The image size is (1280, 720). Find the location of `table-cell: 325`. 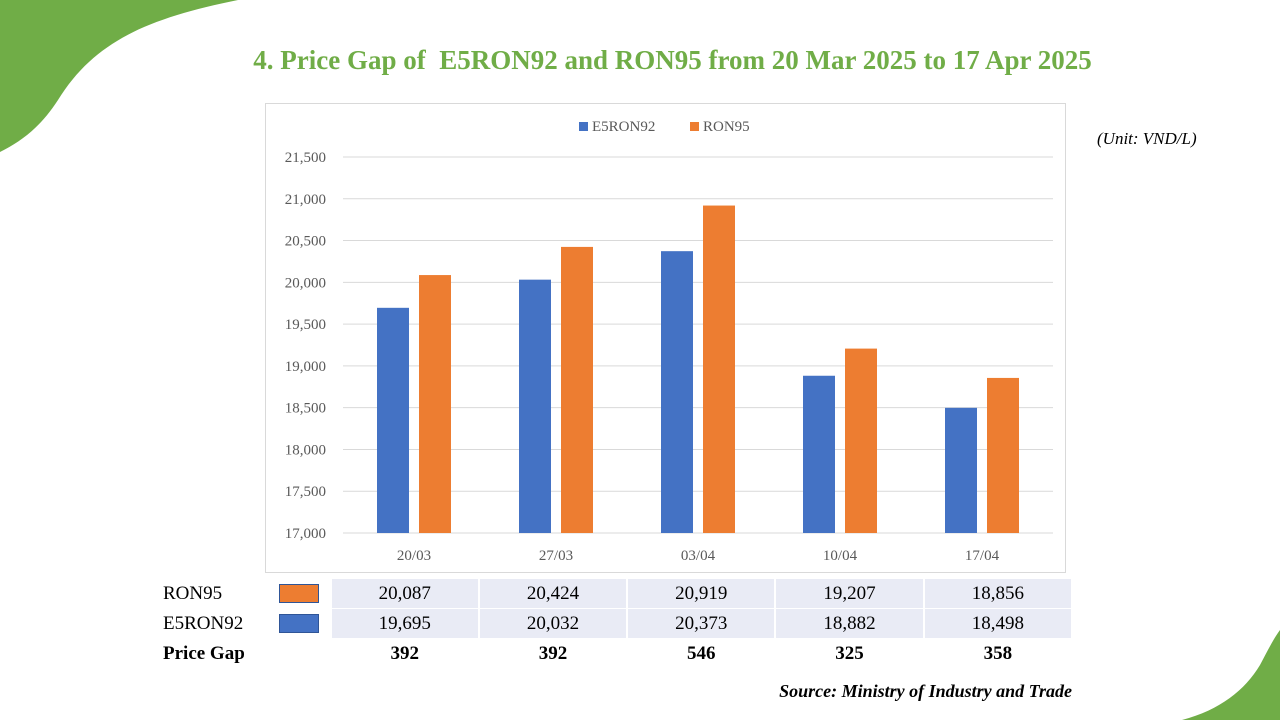

table-cell: 325 is located at coordinates (850, 653).